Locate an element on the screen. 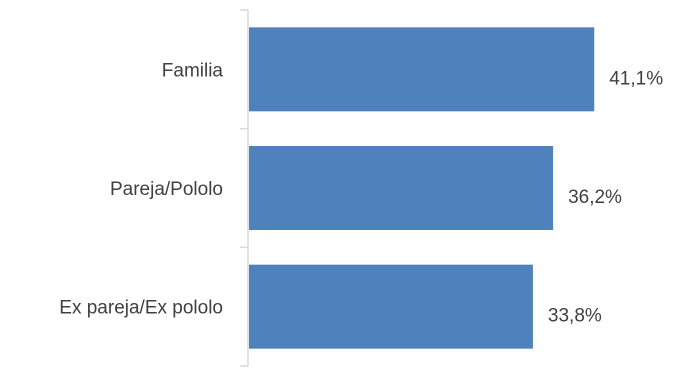  bar-familia is located at coordinates (422, 69).